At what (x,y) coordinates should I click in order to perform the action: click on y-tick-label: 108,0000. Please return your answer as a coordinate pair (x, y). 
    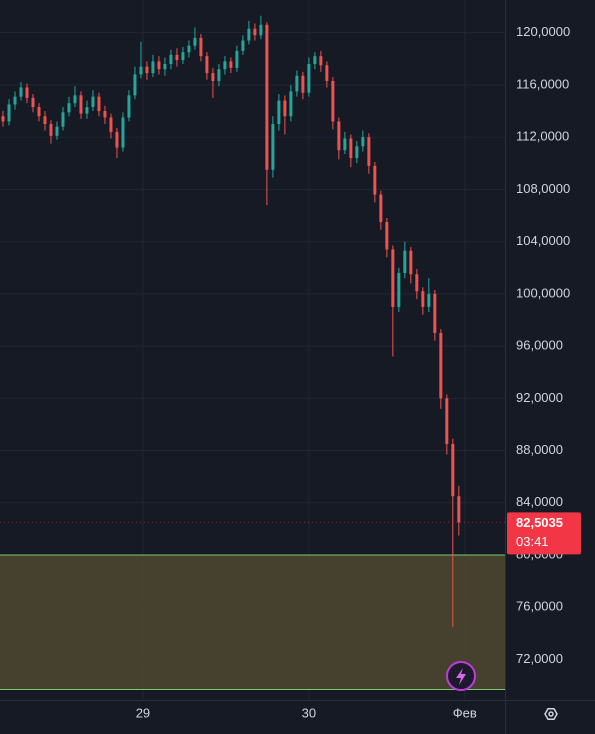
    Looking at the image, I should click on (543, 188).